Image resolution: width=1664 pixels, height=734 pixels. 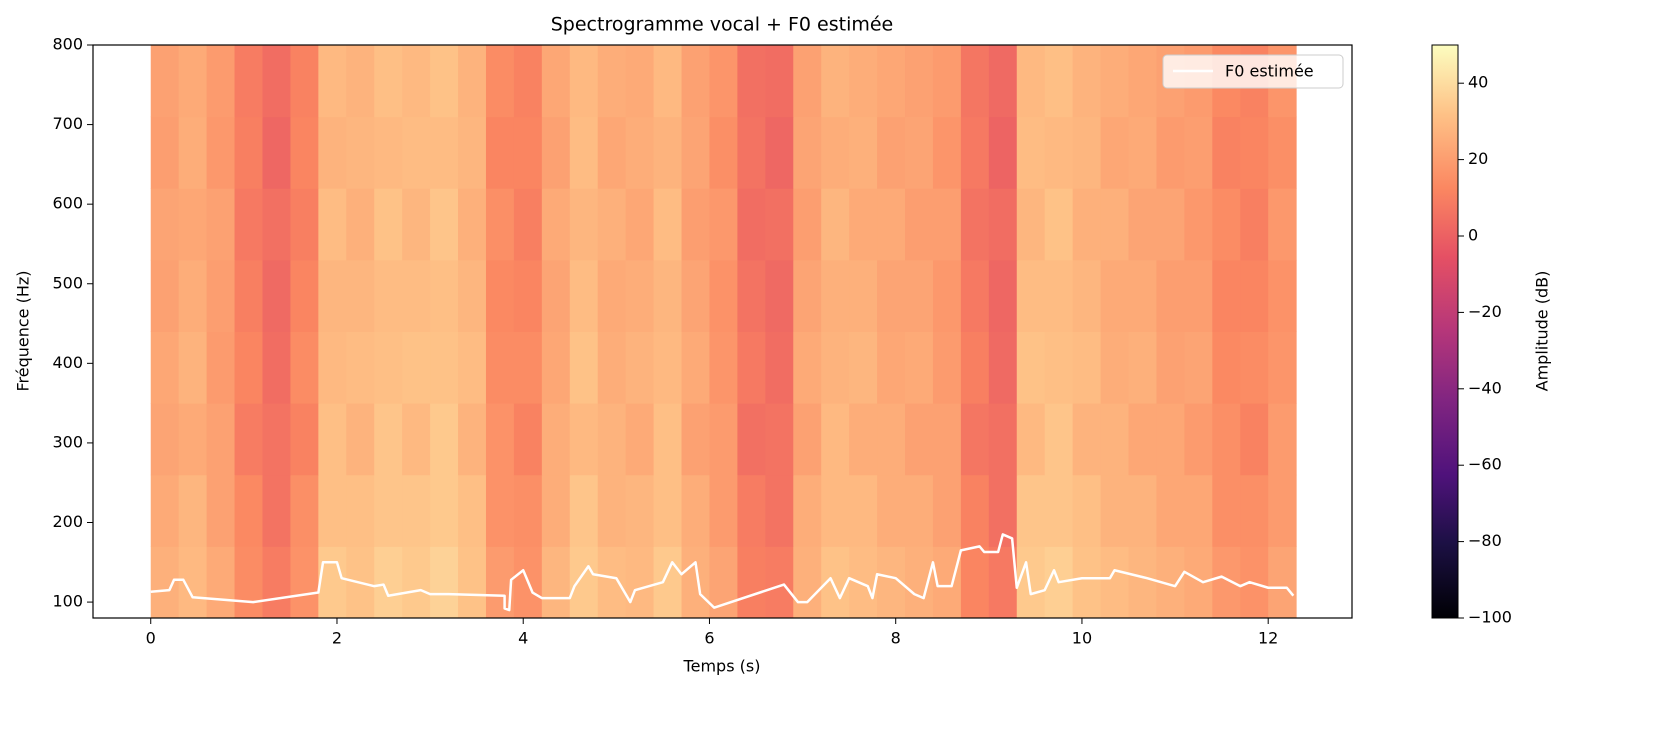 What do you see at coordinates (151, 638) in the screenshot?
I see `x-tick-label: 0` at bounding box center [151, 638].